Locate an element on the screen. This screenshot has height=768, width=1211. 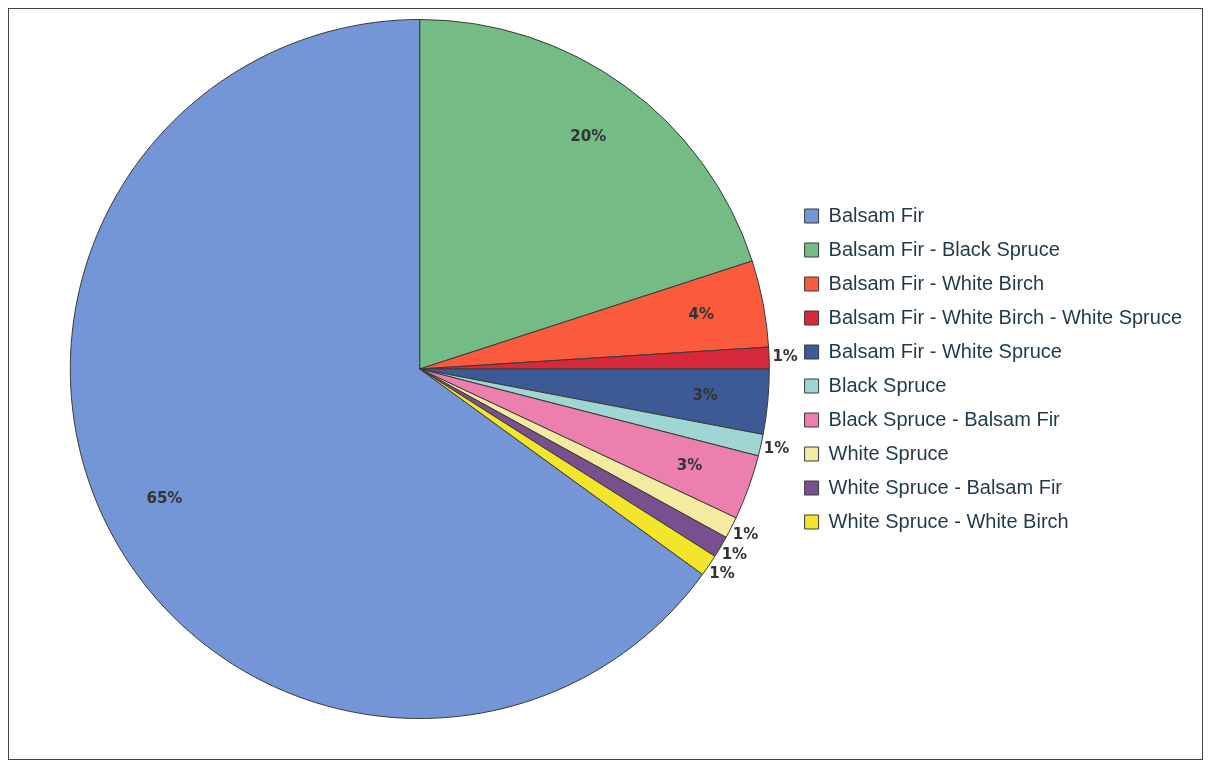
legend-label: Black Spruce is located at coordinates (887, 384).